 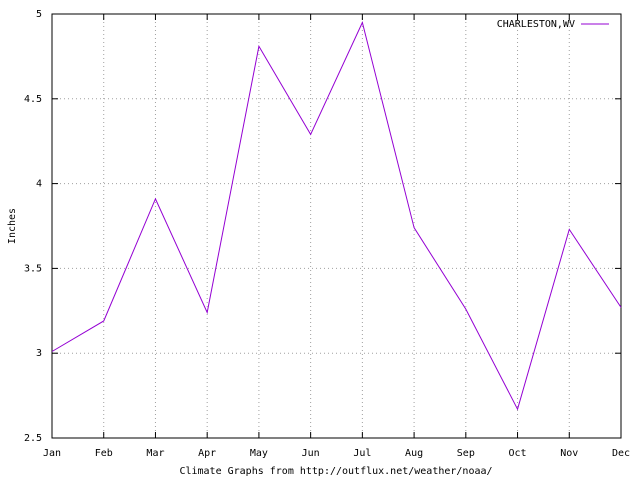 What do you see at coordinates (207, 453) in the screenshot?
I see `x-tick-label: Apr` at bounding box center [207, 453].